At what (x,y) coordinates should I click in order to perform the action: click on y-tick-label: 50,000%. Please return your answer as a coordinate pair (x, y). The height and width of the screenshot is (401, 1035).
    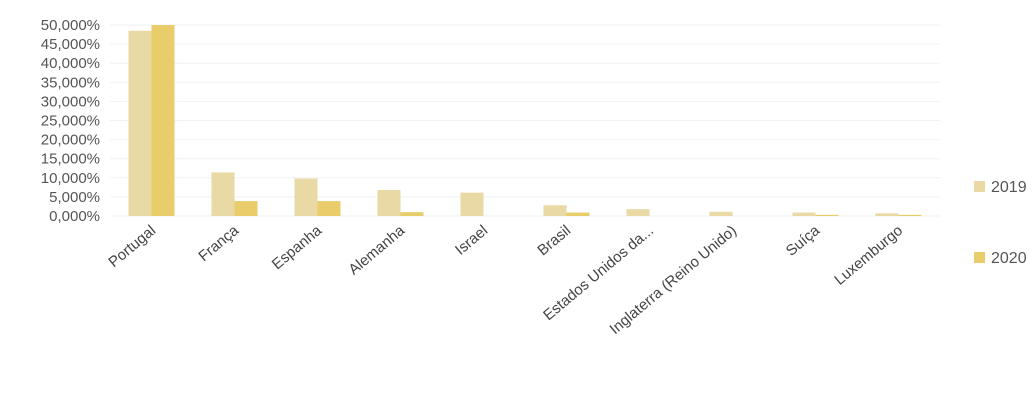
    Looking at the image, I should click on (70, 25).